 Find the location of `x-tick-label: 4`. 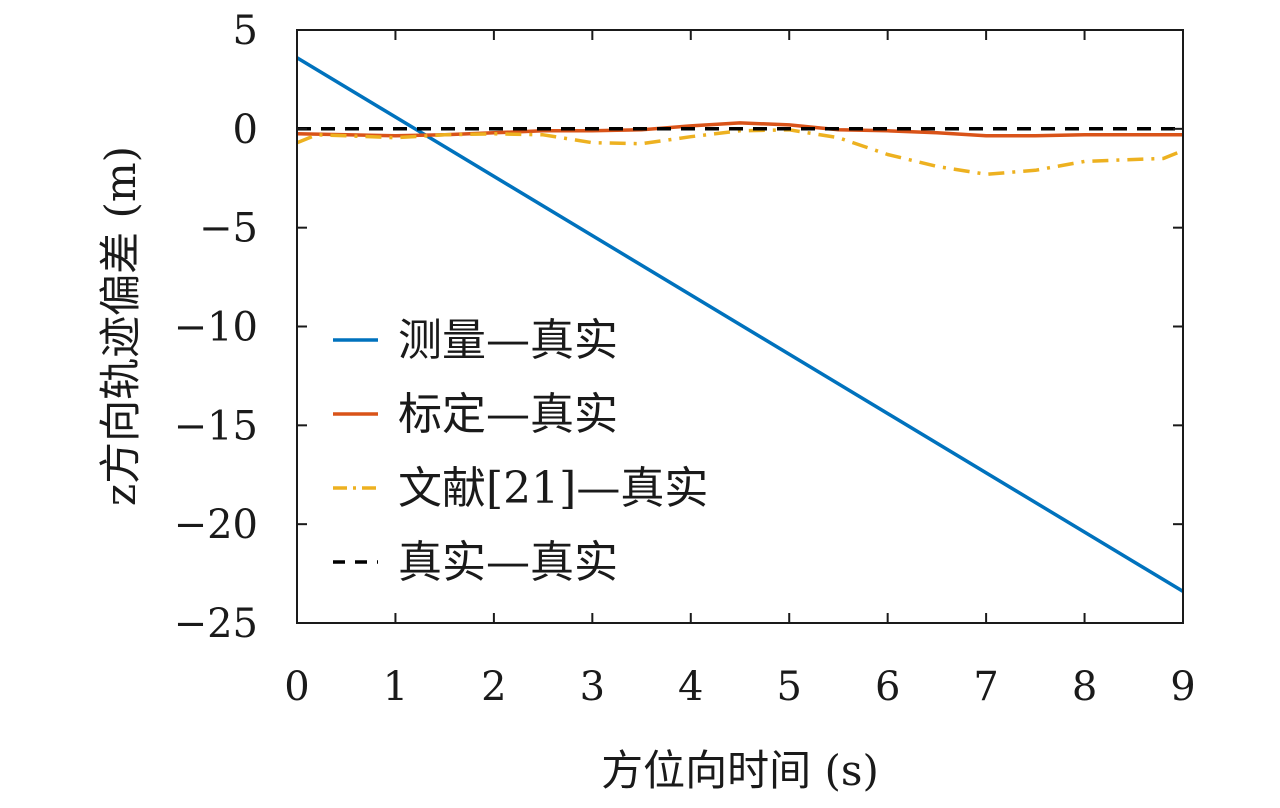

x-tick-label: 4 is located at coordinates (690, 687).